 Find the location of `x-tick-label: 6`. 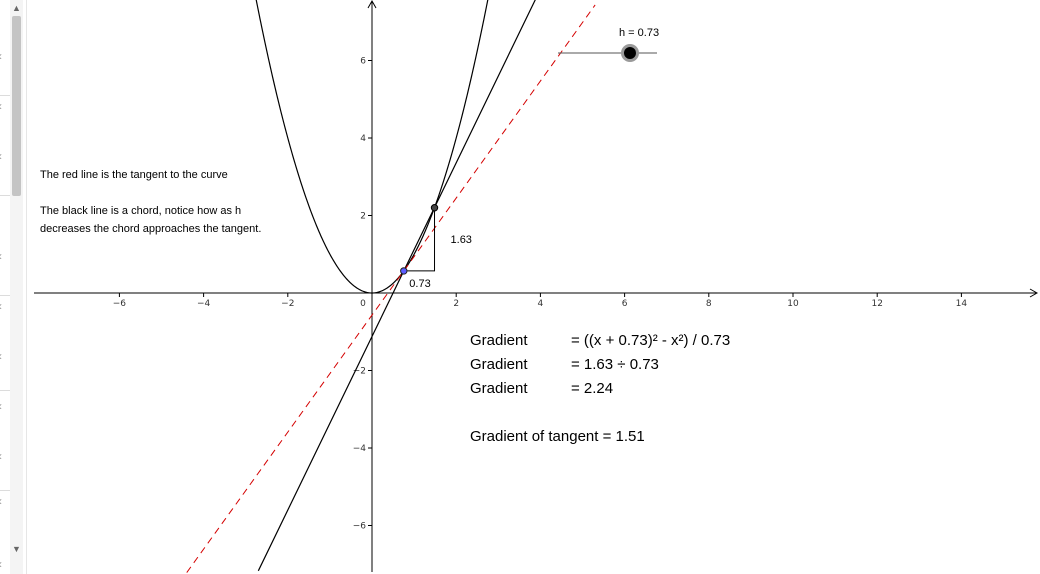

x-tick-label: 6 is located at coordinates (625, 304).